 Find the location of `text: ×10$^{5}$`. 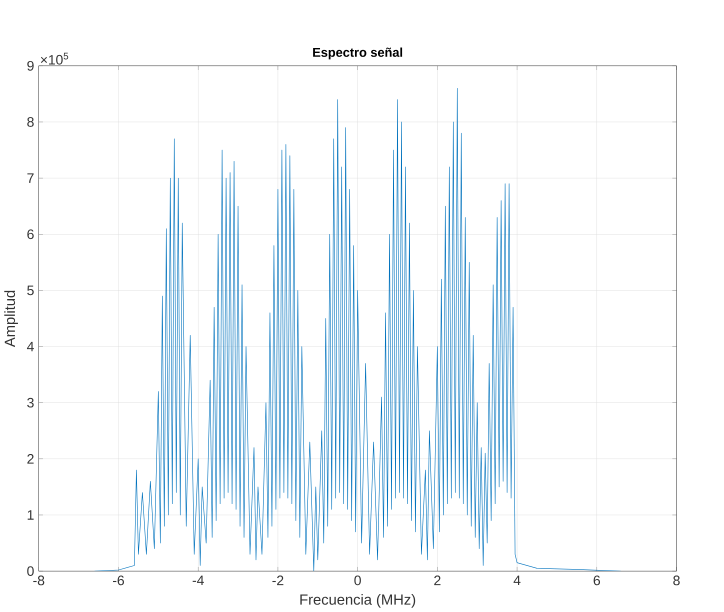

text: ×10$^{5}$ is located at coordinates (54, 58).